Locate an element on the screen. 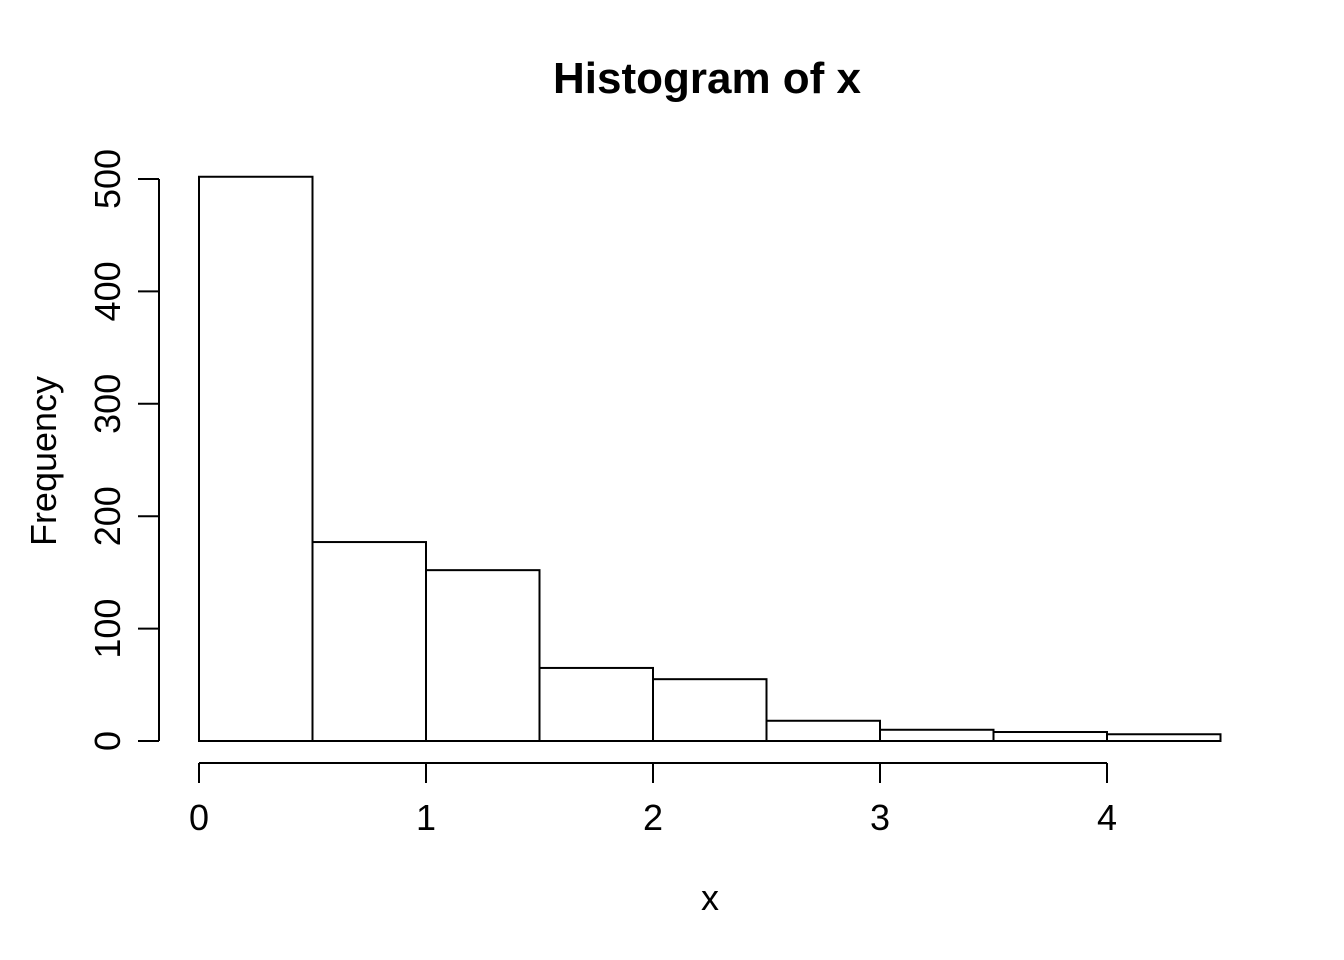  x-tick-label: 4 is located at coordinates (1107, 817).